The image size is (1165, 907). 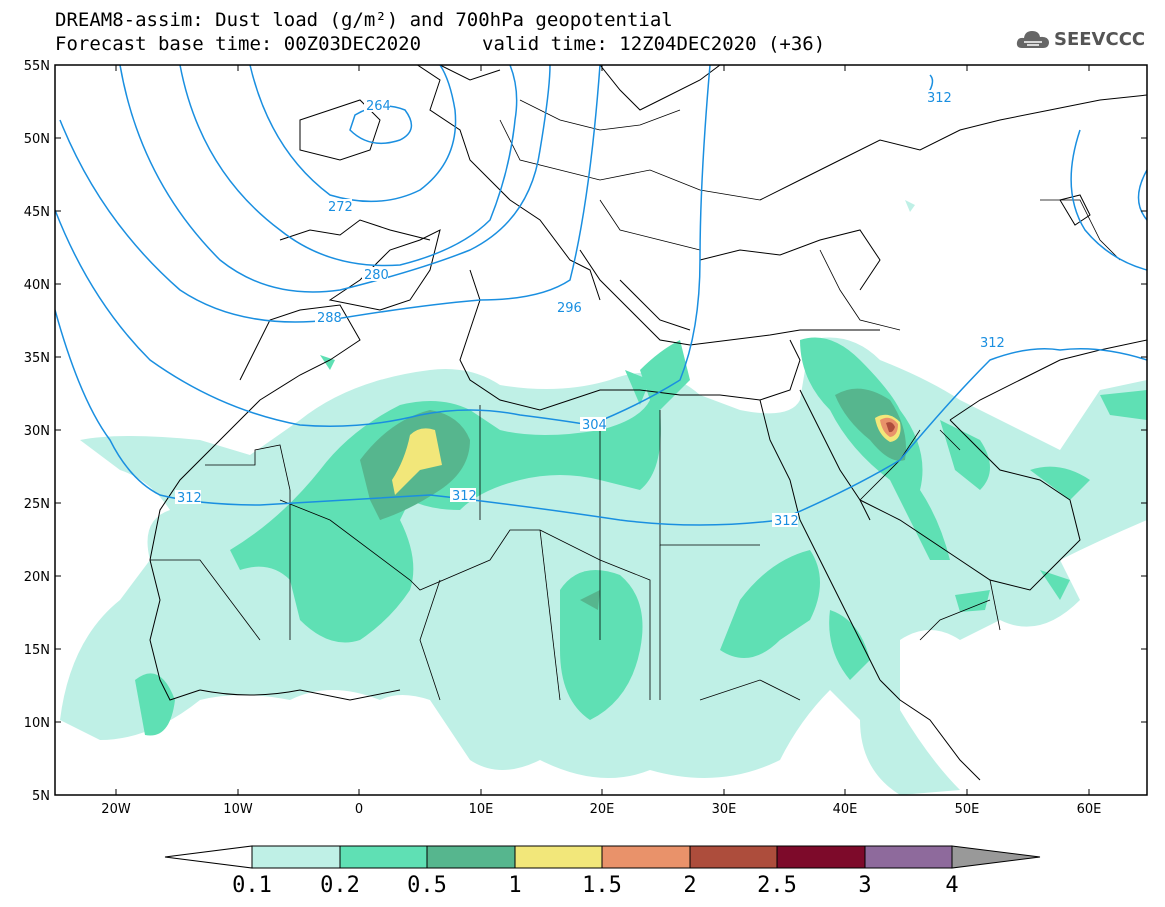 I want to click on lon-label: 50E, so click(x=967, y=809).